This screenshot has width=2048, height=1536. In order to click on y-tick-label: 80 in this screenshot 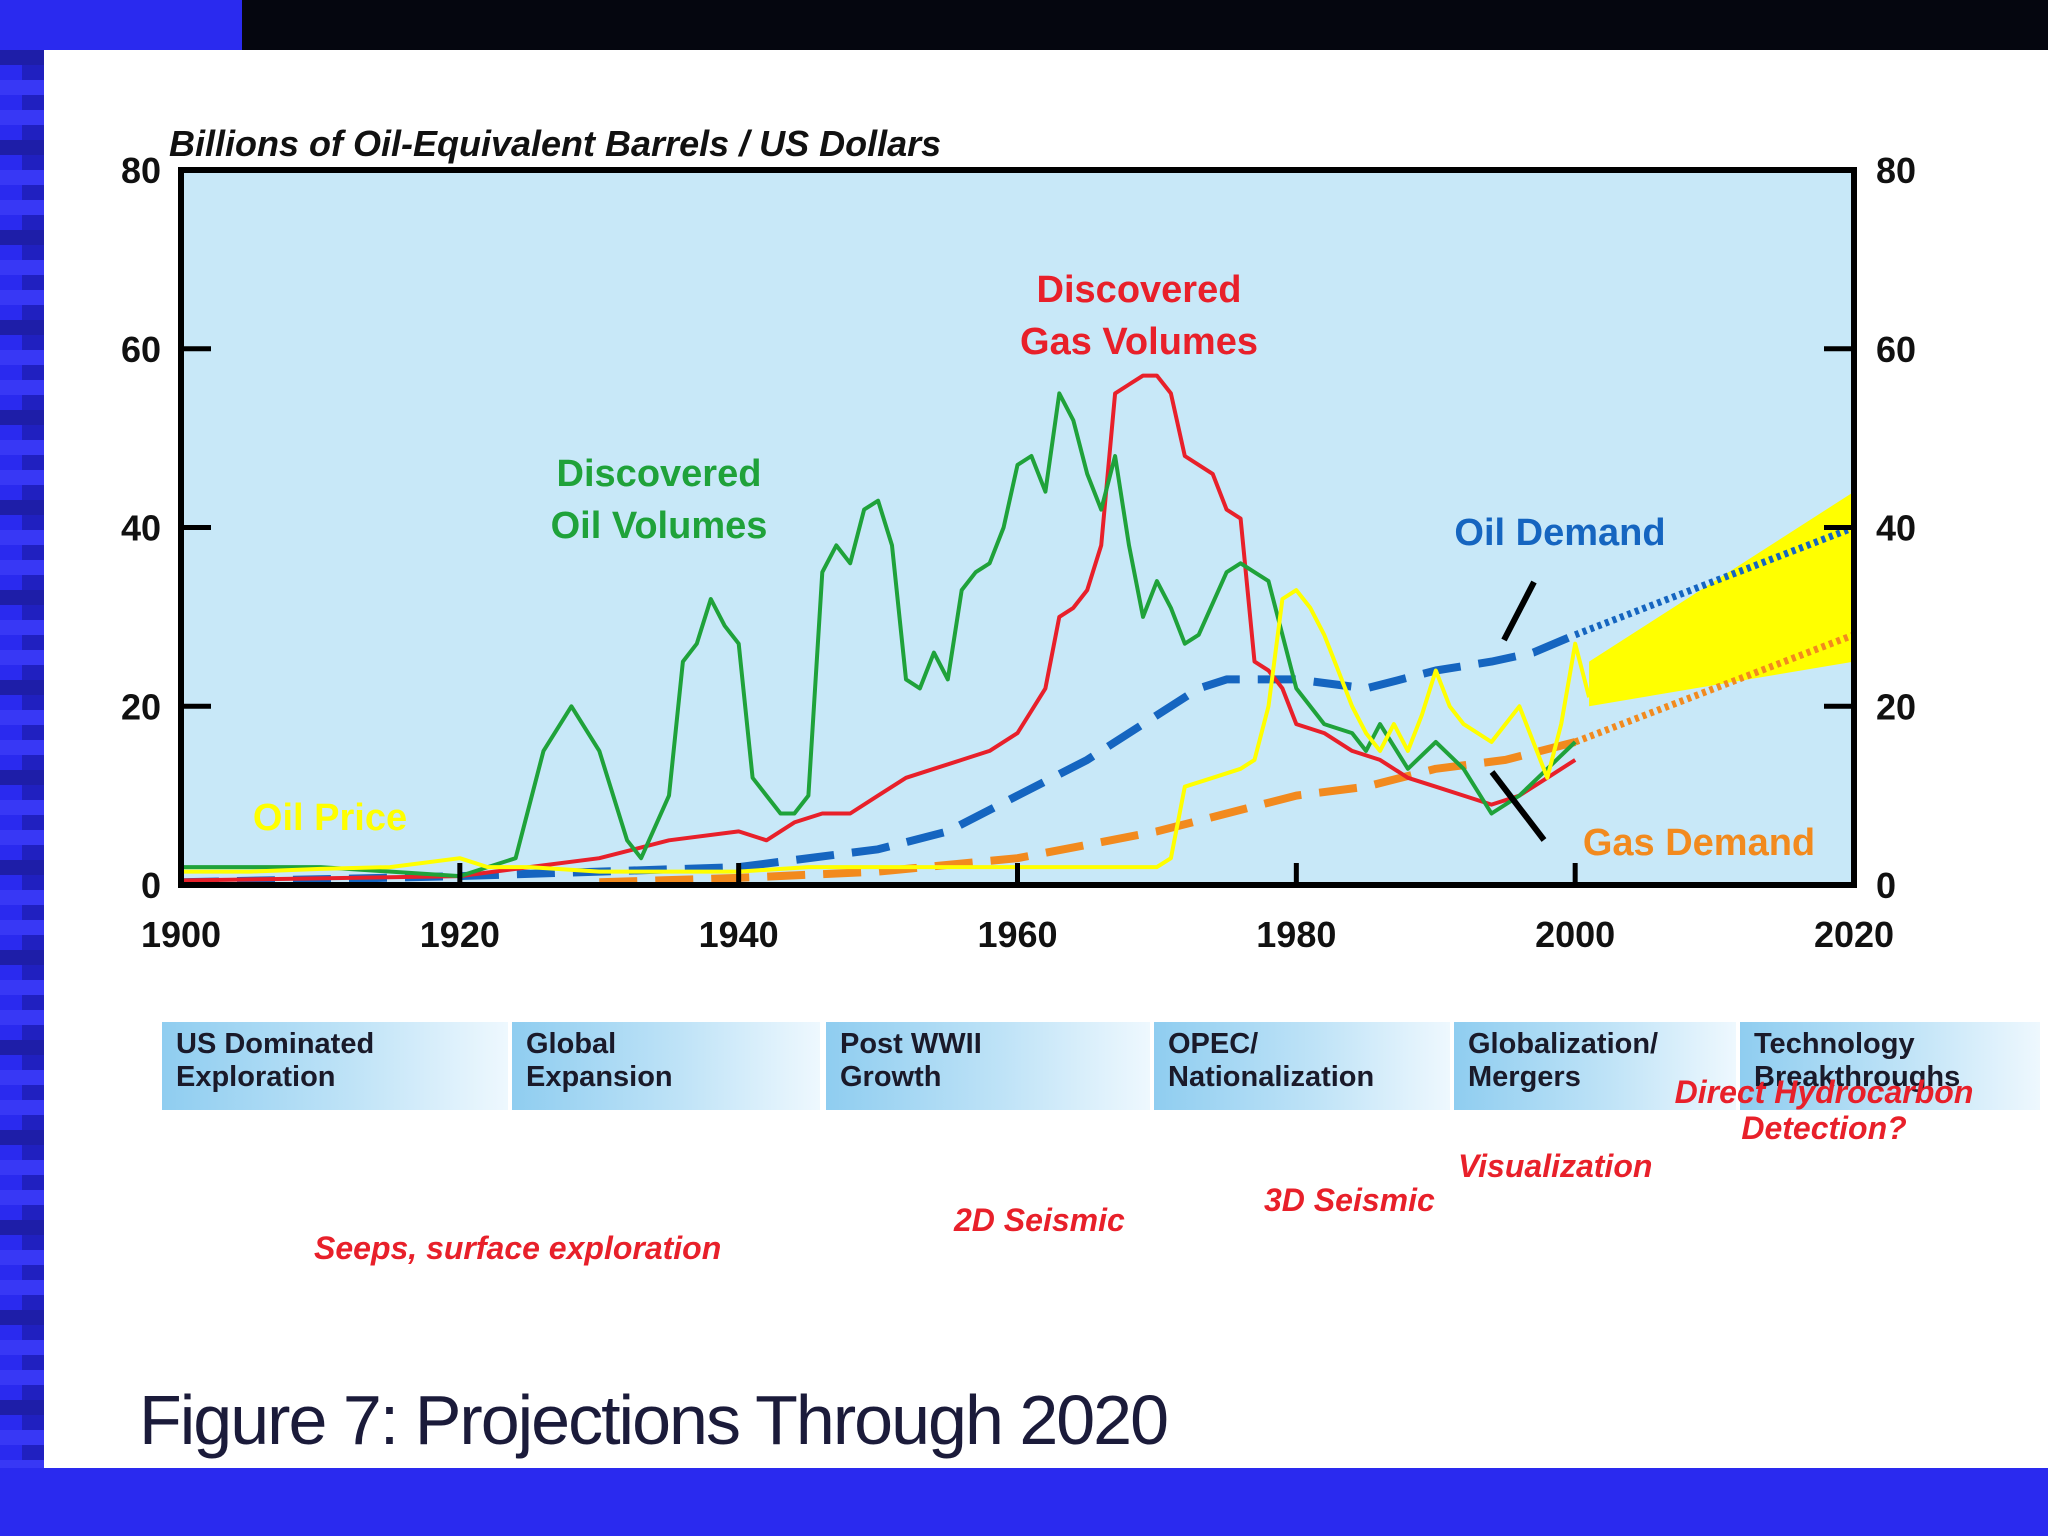, I will do `click(141, 170)`.